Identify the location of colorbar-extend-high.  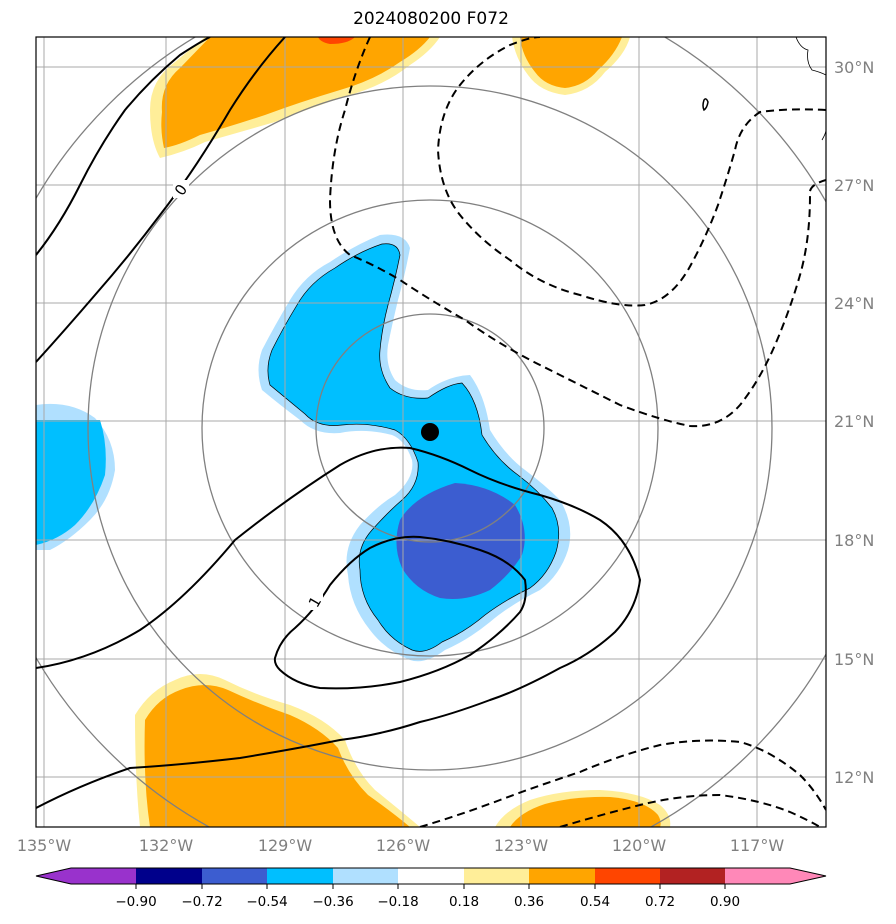
(808, 876).